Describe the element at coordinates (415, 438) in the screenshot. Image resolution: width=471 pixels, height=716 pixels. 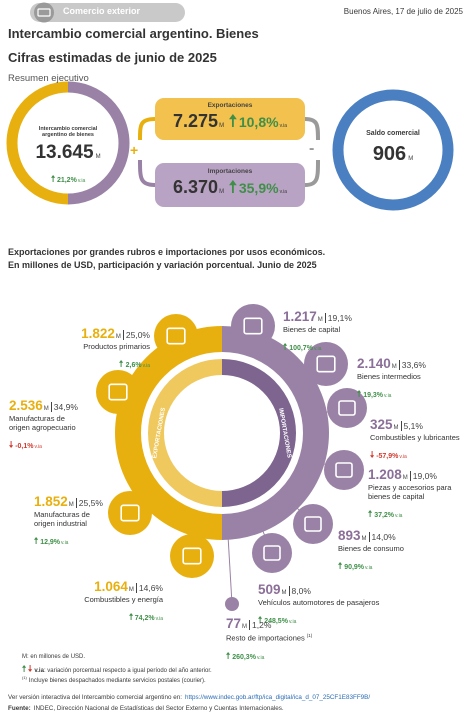
I see `item-label: Combustibles y lubricantes` at that location.